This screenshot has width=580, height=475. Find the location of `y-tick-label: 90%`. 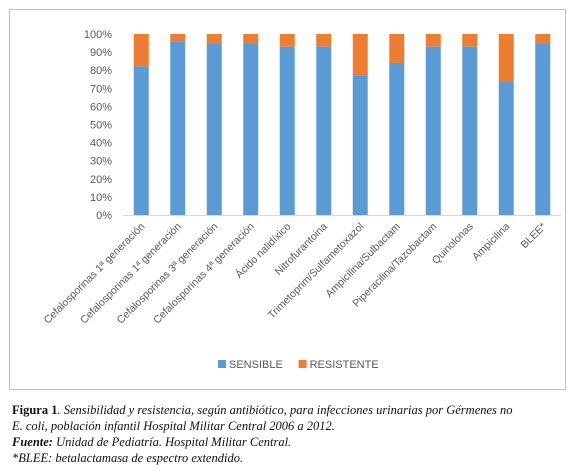

y-tick-label: 90% is located at coordinates (101, 53).